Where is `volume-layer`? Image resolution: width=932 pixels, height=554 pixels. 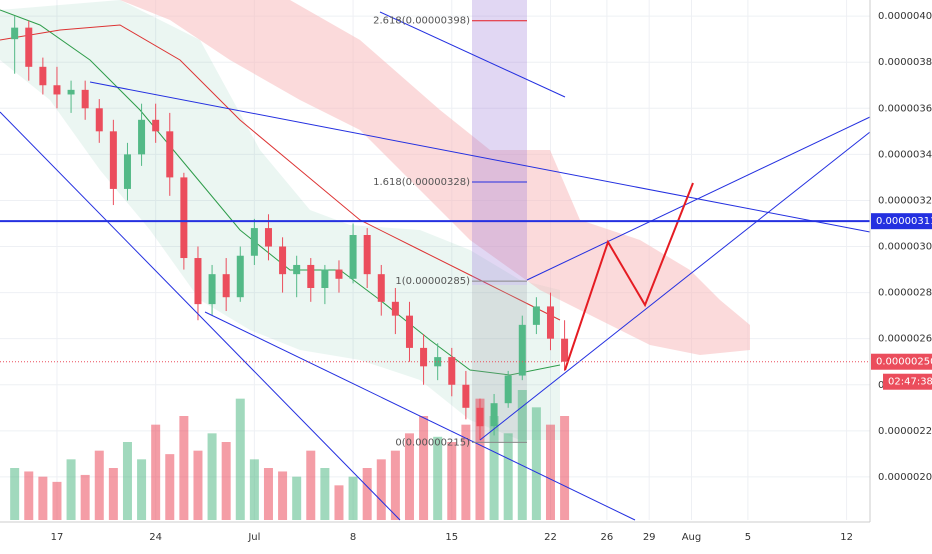
volume-layer is located at coordinates (290, 455).